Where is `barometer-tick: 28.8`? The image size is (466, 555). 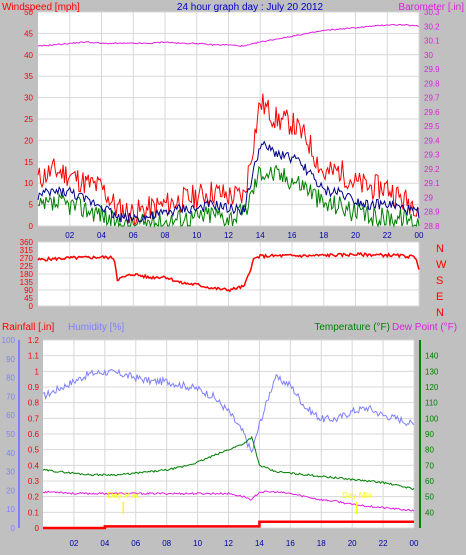 barometer-tick: 28.8 is located at coordinates (432, 226).